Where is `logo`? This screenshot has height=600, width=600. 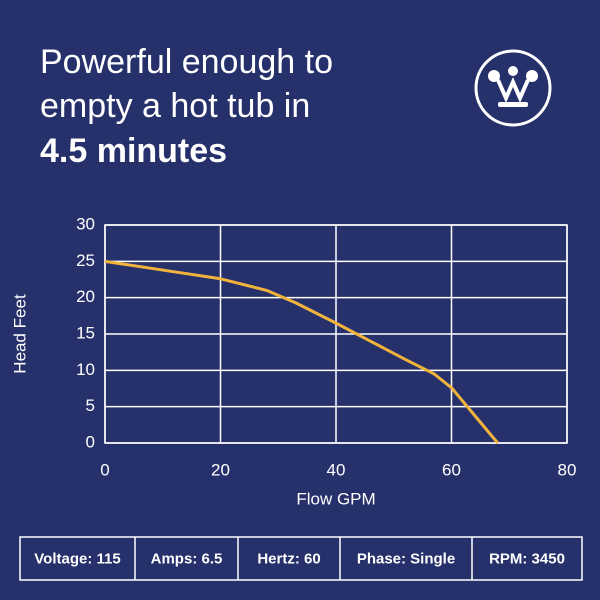
logo is located at coordinates (513, 88).